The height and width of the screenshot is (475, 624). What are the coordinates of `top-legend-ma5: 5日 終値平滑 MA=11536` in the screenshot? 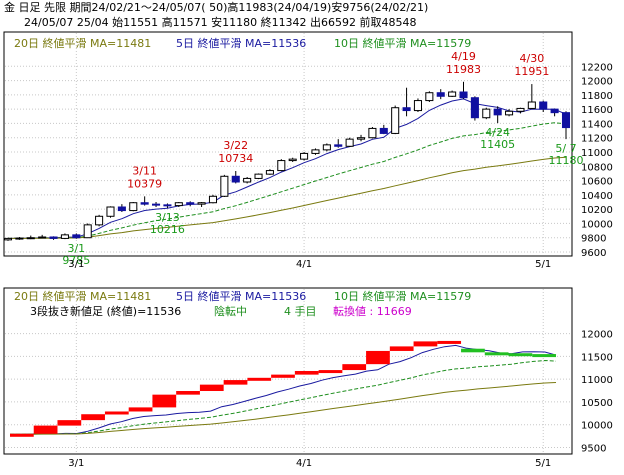 It's located at (241, 43).